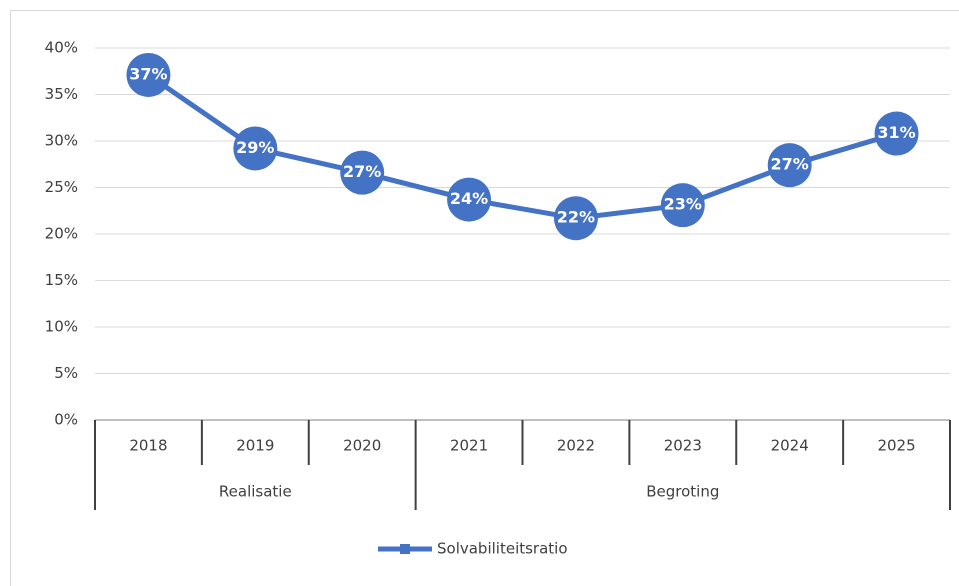  What do you see at coordinates (66, 420) in the screenshot?
I see `y-tick-label: 0%` at bounding box center [66, 420].